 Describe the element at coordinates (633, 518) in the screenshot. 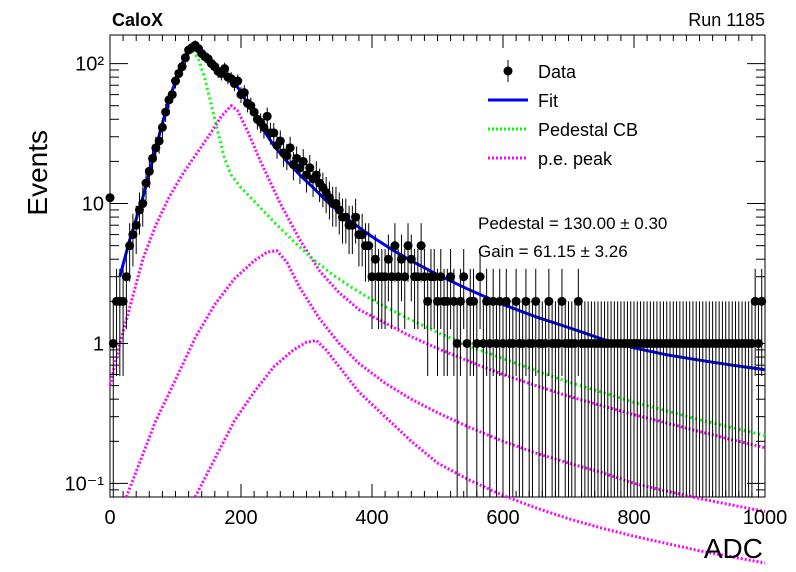

I see `x-tick-label: 800` at that location.